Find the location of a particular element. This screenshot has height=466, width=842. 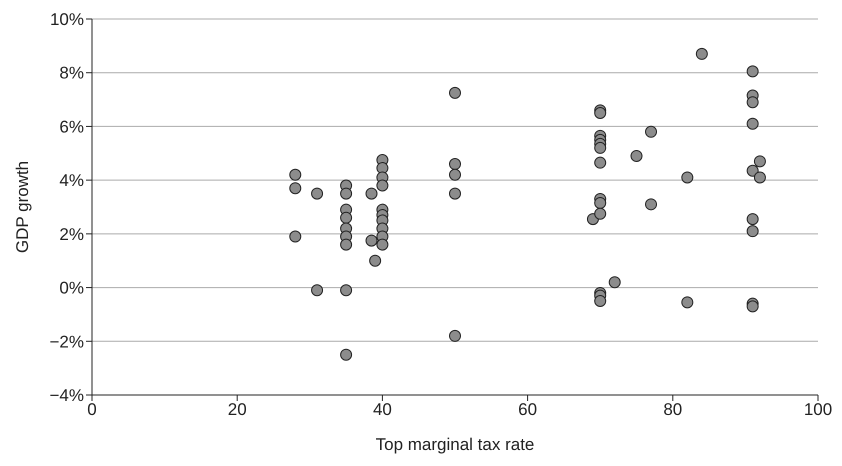

x-tick-label: 80 is located at coordinates (672, 410).